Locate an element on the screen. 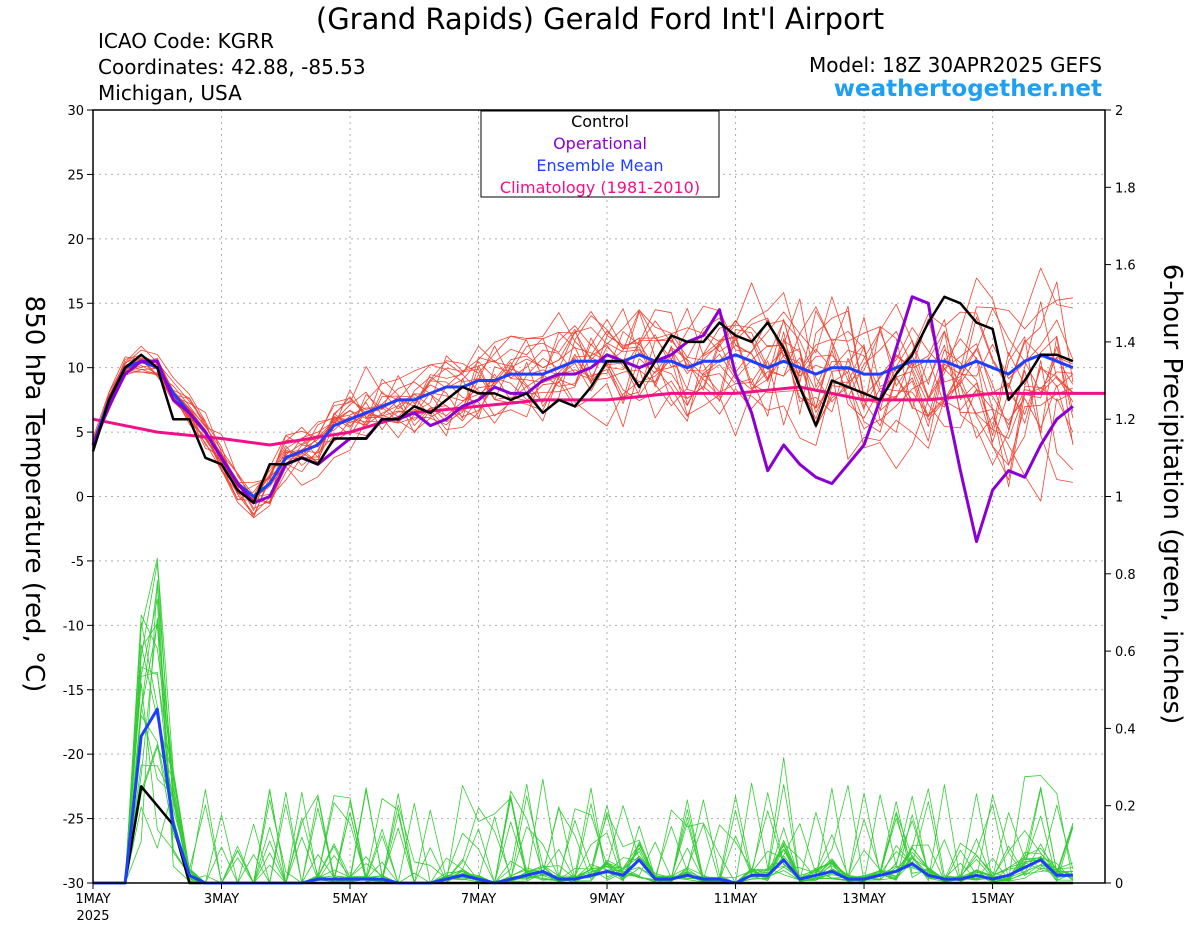 The width and height of the screenshot is (1200, 927). y-right-tick-label: 0 is located at coordinates (1119, 884).